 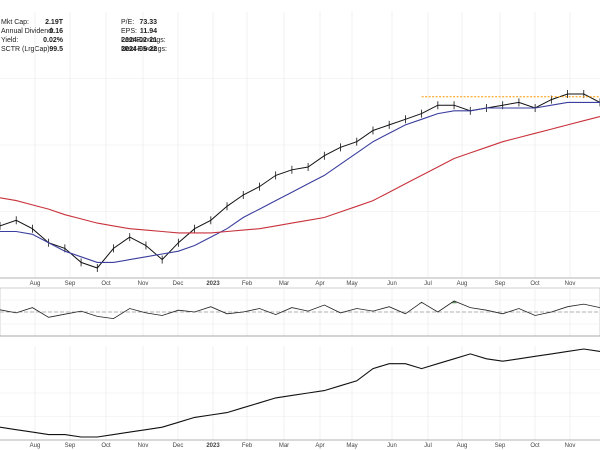 I want to click on price-x-tick-label: Feb, so click(x=247, y=284).